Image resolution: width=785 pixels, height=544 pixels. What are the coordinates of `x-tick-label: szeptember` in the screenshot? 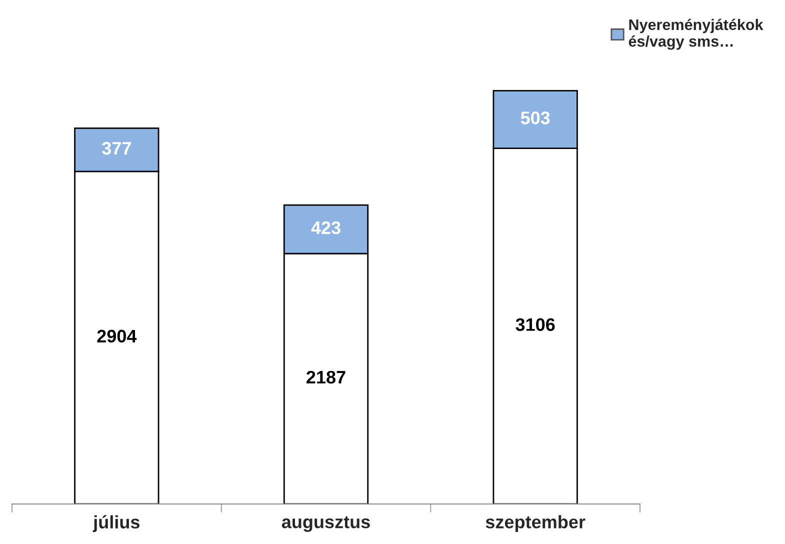 It's located at (536, 523).